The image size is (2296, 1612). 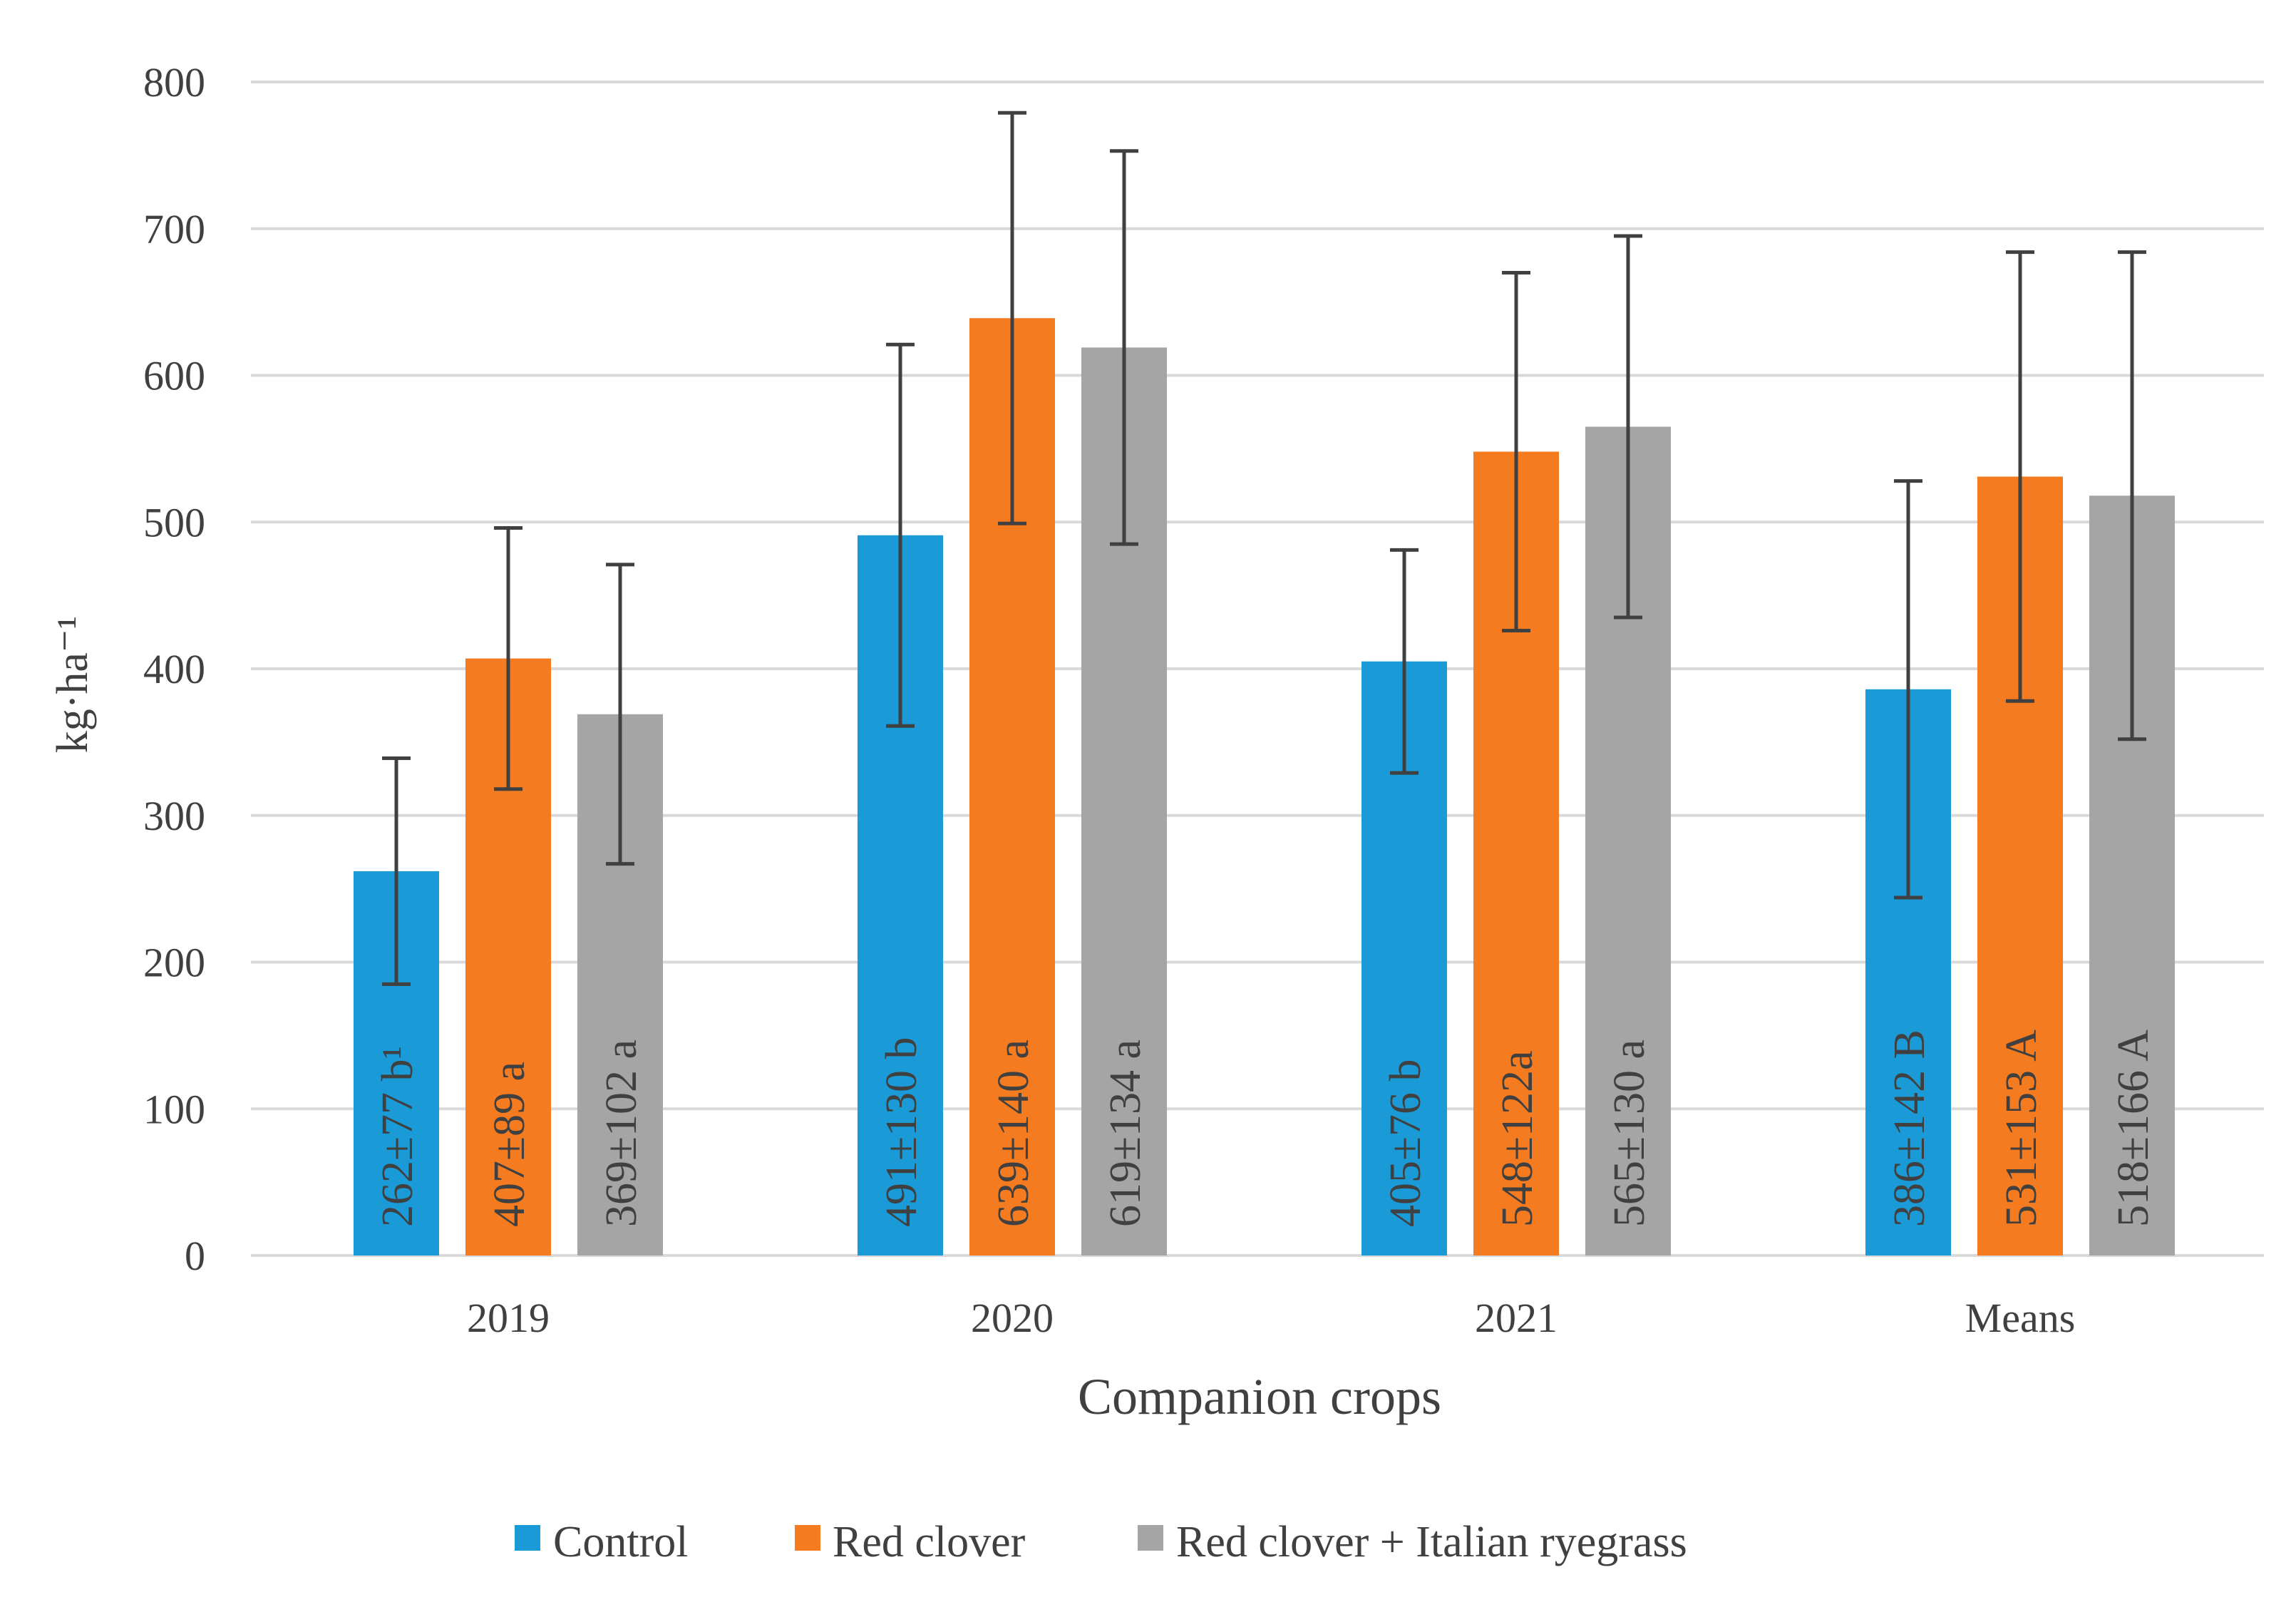 I want to click on bar-value-label: 531±153 A, so click(x=2021, y=1128).